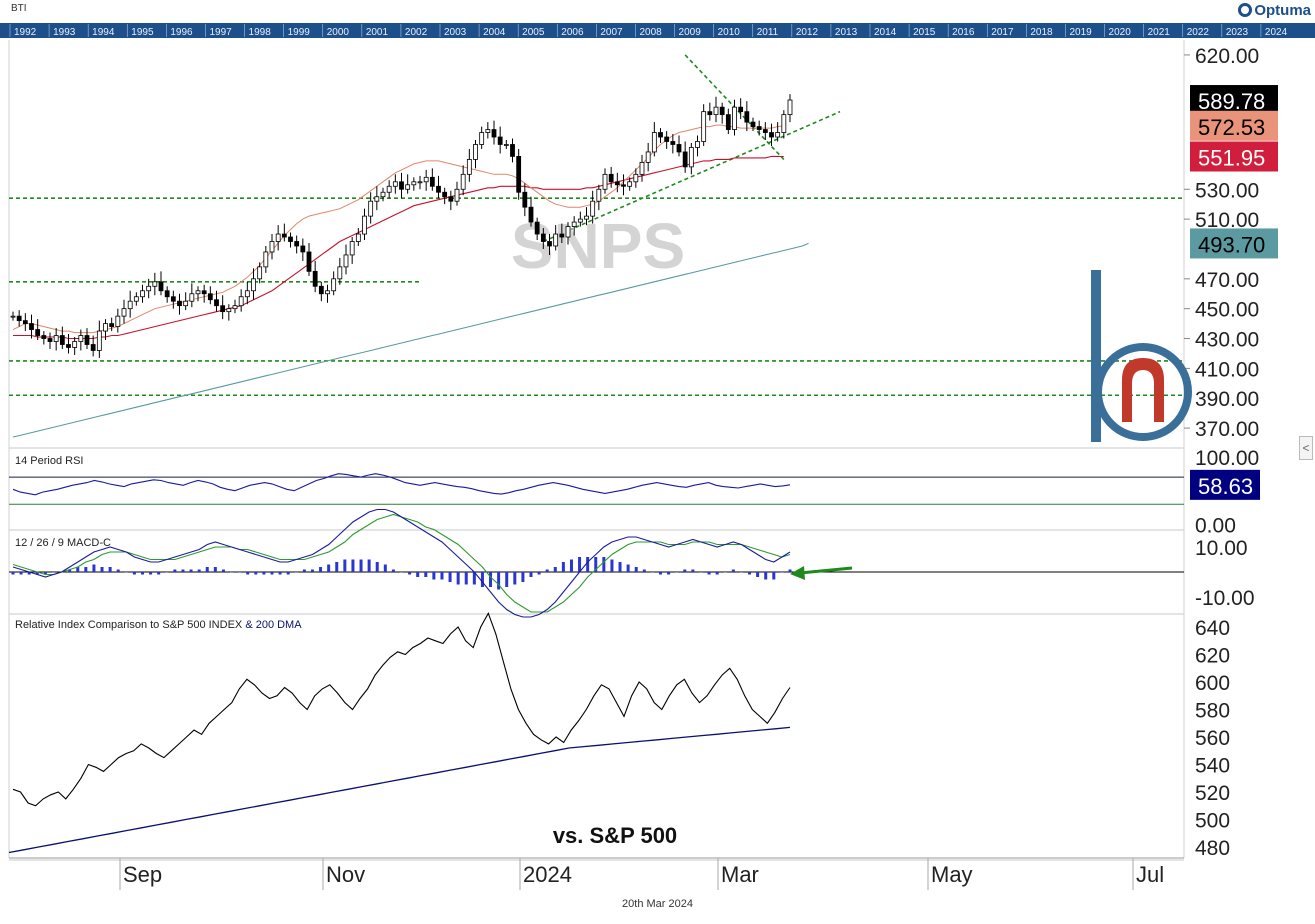 Image resolution: width=1315 pixels, height=924 pixels. What do you see at coordinates (1080, 32) in the screenshot?
I see `timeline-year: 2019` at bounding box center [1080, 32].